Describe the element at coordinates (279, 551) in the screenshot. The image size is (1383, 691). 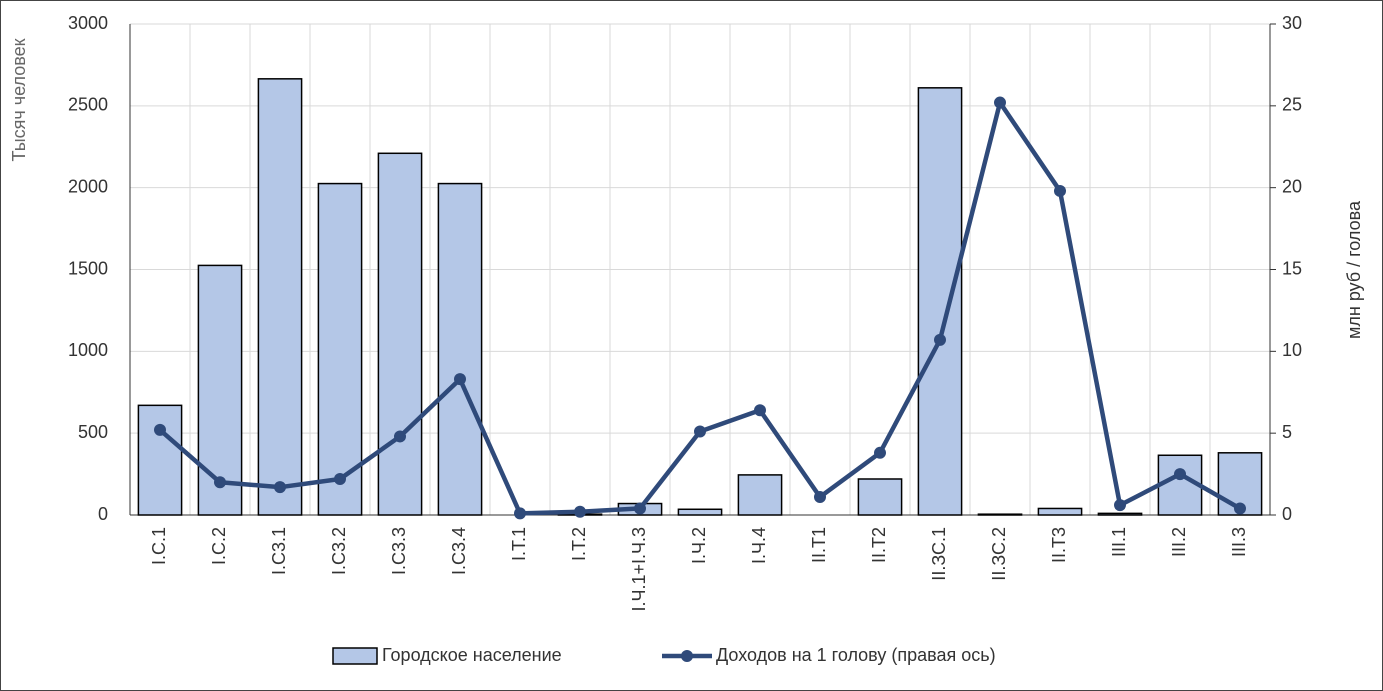
I see `x-tick-label: I.С3.1` at that location.